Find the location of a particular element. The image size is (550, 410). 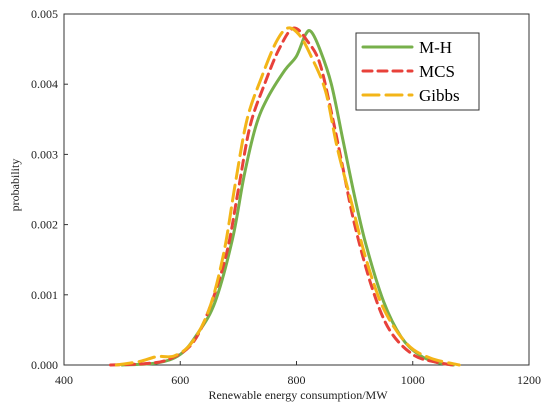

x-axis-label: Renewable energy consumption/MW is located at coordinates (298, 395).